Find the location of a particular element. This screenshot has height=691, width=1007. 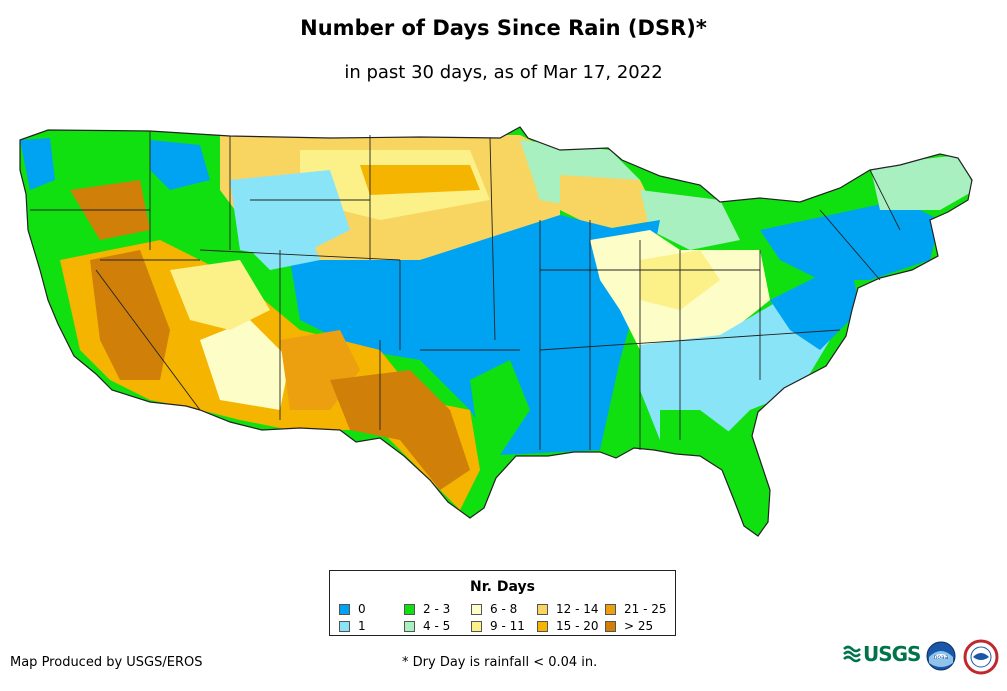

legend-label-6-8: 6 - 8 is located at coordinates (504, 609).